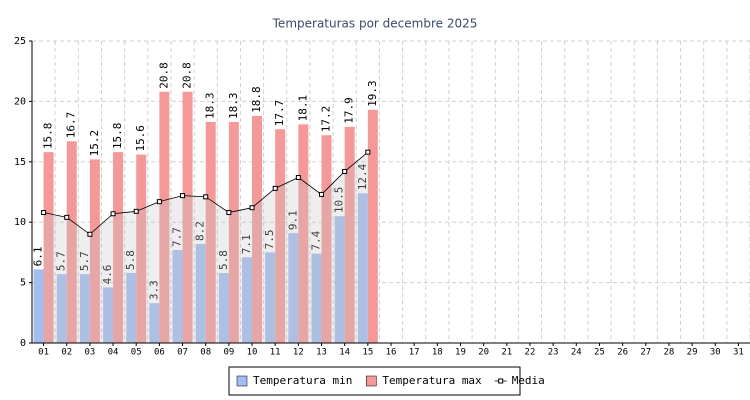 The width and height of the screenshot is (750, 400). I want to click on data-label: 15.8, so click(48, 136).